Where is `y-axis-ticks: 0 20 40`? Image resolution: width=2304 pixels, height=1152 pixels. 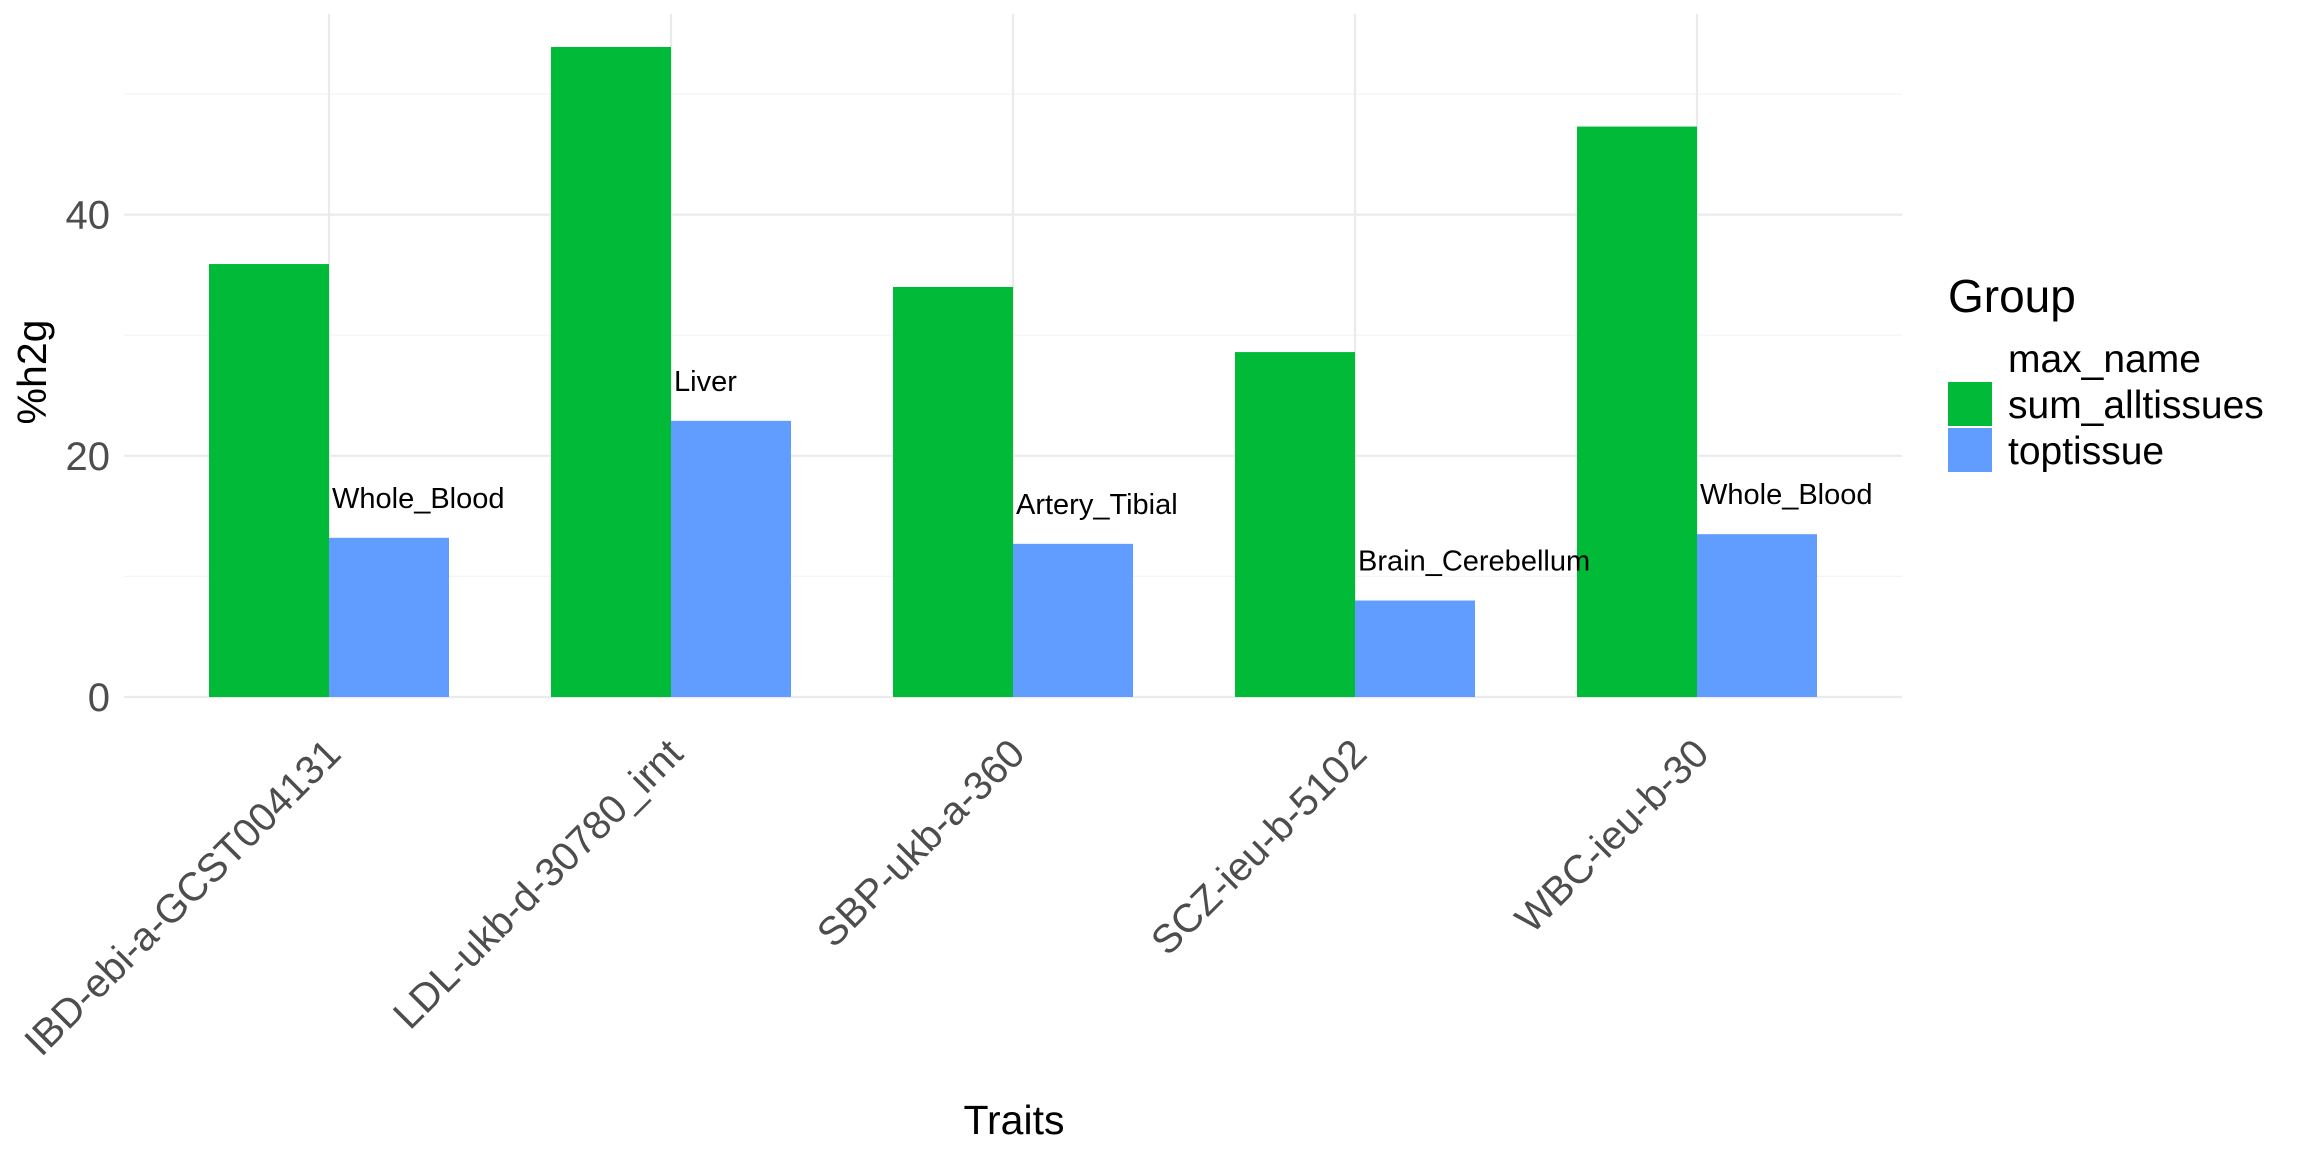 y-axis-ticks: 0 20 40 is located at coordinates (88, 457).